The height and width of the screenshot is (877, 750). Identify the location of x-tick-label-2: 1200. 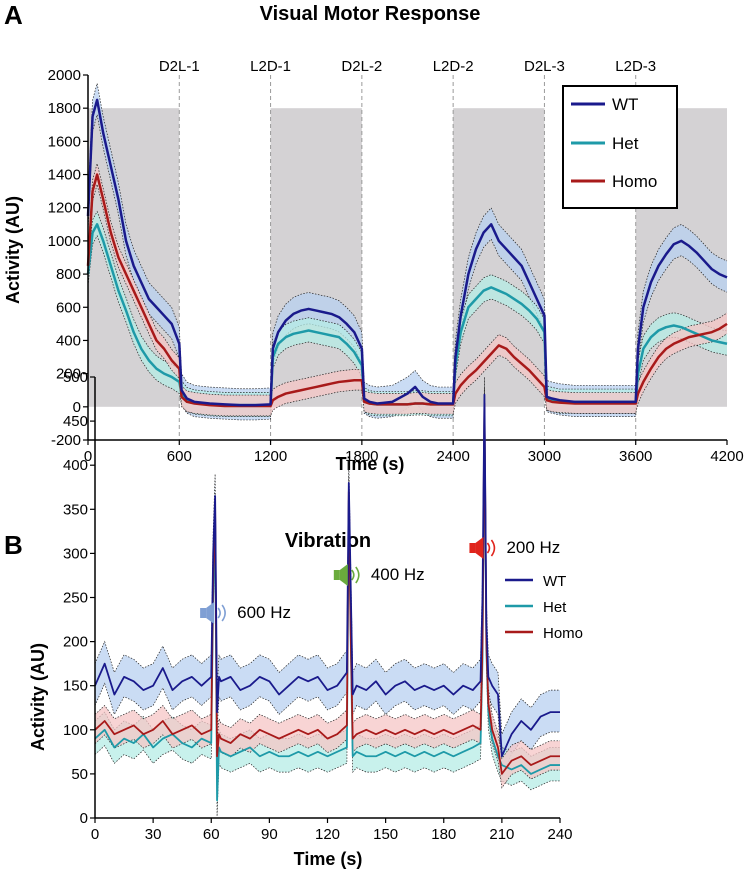
(270, 456).